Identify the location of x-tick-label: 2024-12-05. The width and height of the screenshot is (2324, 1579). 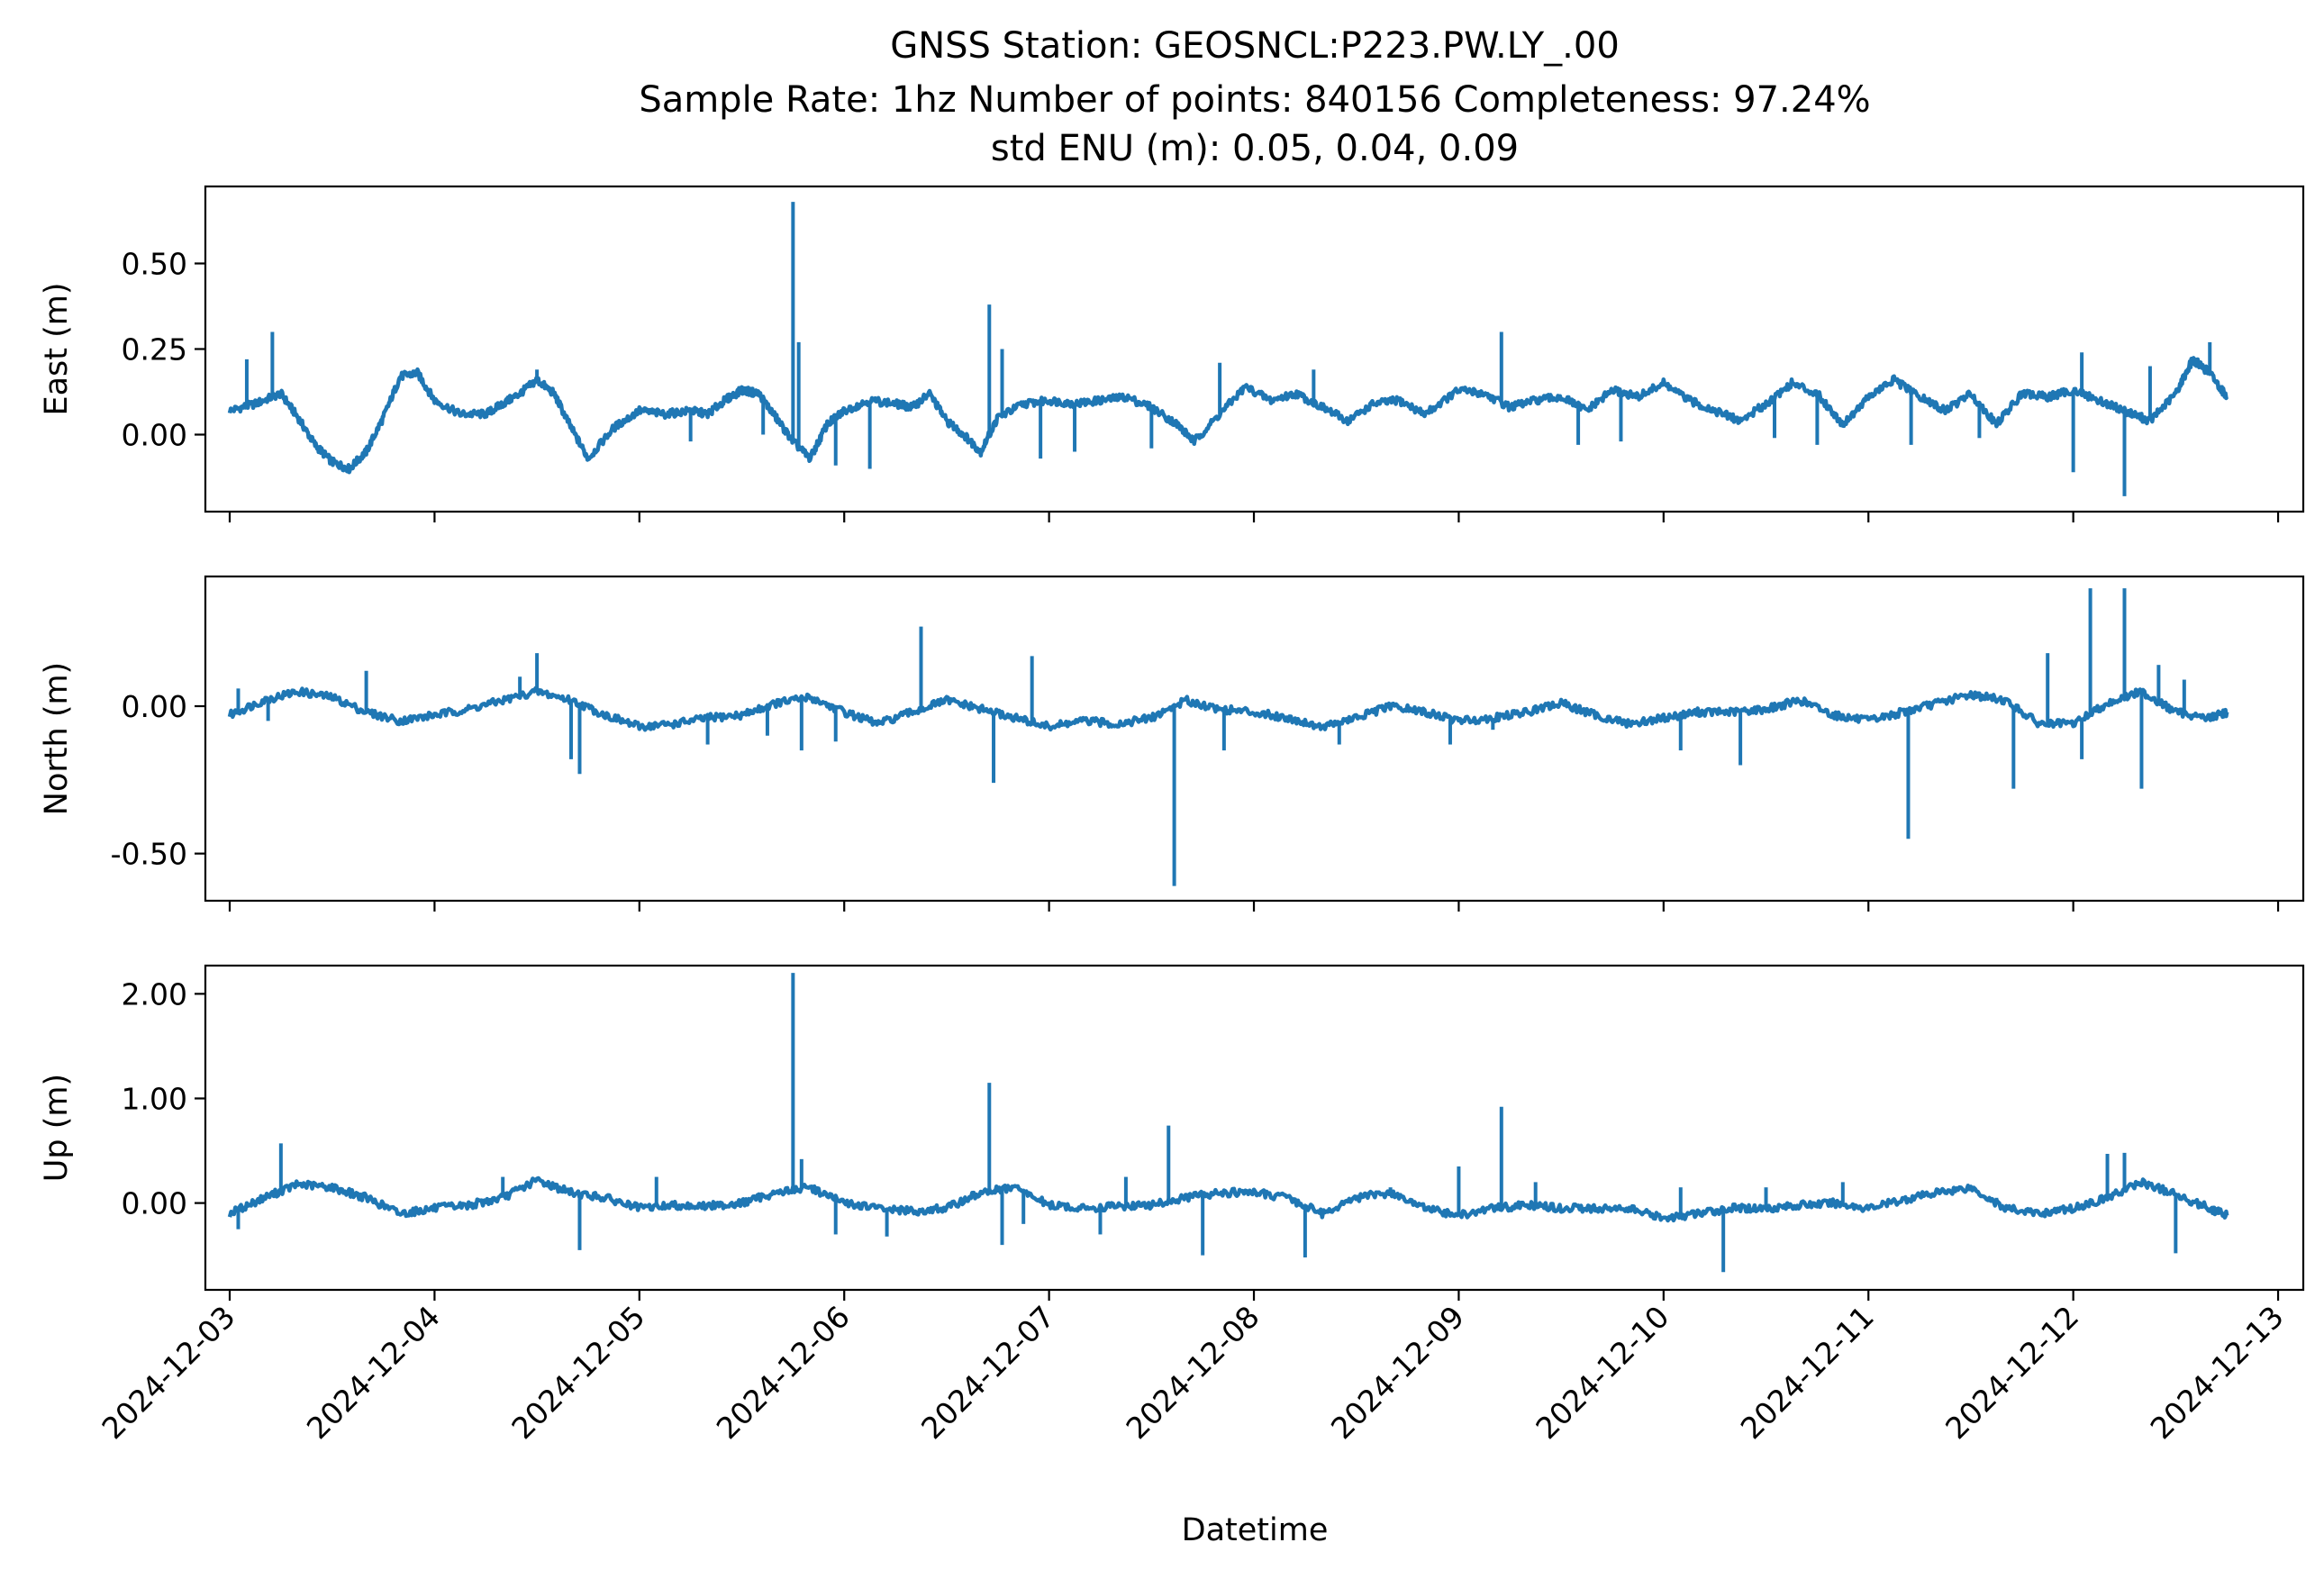
(577, 1372).